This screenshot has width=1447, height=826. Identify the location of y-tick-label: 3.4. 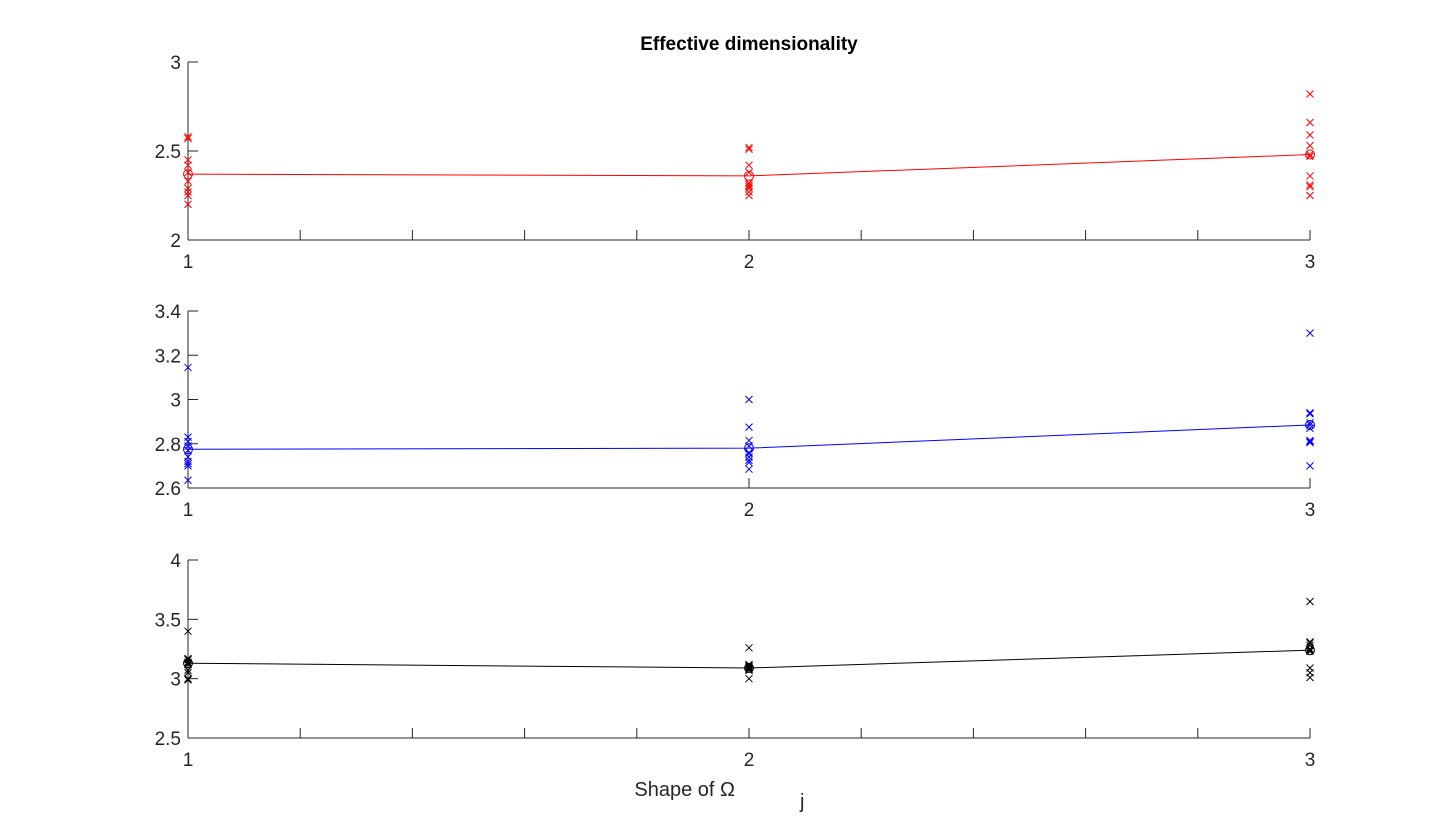
(168, 312).